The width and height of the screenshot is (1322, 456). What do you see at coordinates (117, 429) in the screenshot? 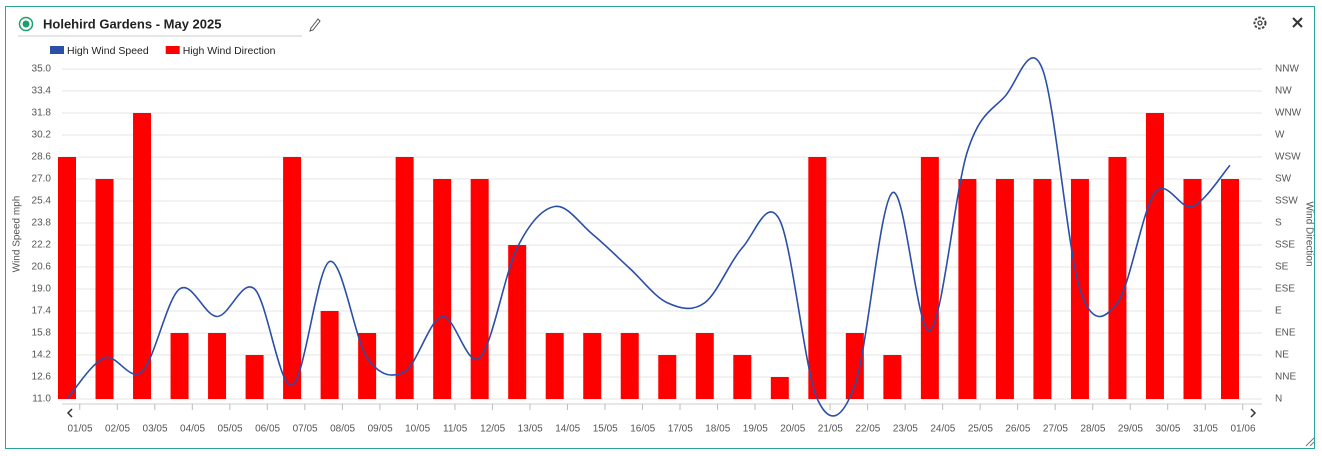
I see `x-tick-label: 02/05` at bounding box center [117, 429].